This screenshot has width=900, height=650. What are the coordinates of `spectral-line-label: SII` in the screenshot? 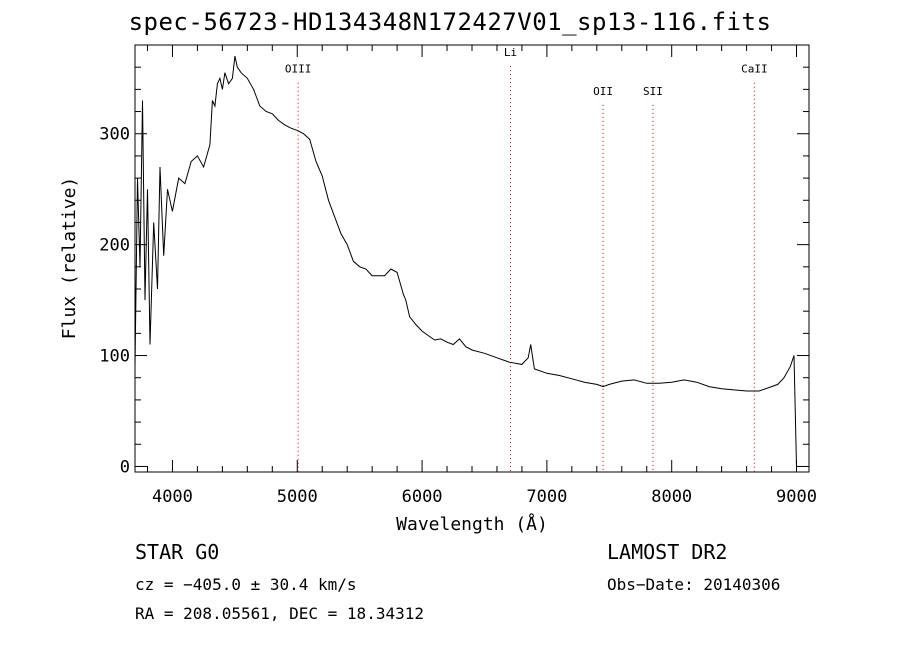 It's located at (653, 91).